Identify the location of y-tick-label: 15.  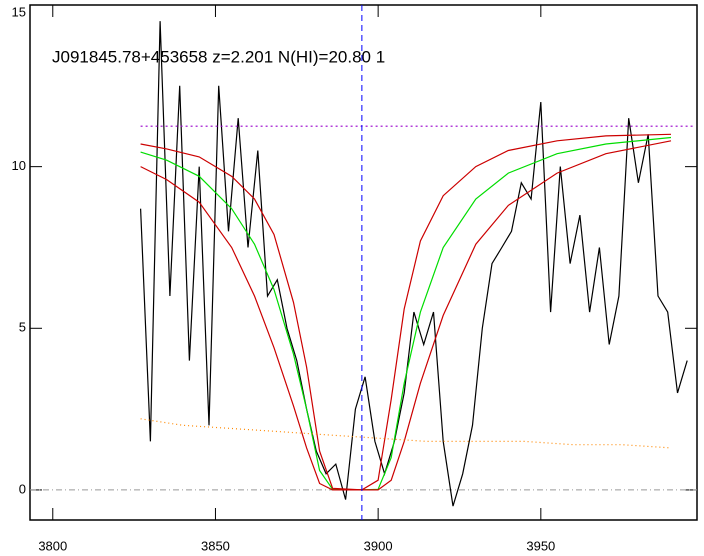
(19, 11).